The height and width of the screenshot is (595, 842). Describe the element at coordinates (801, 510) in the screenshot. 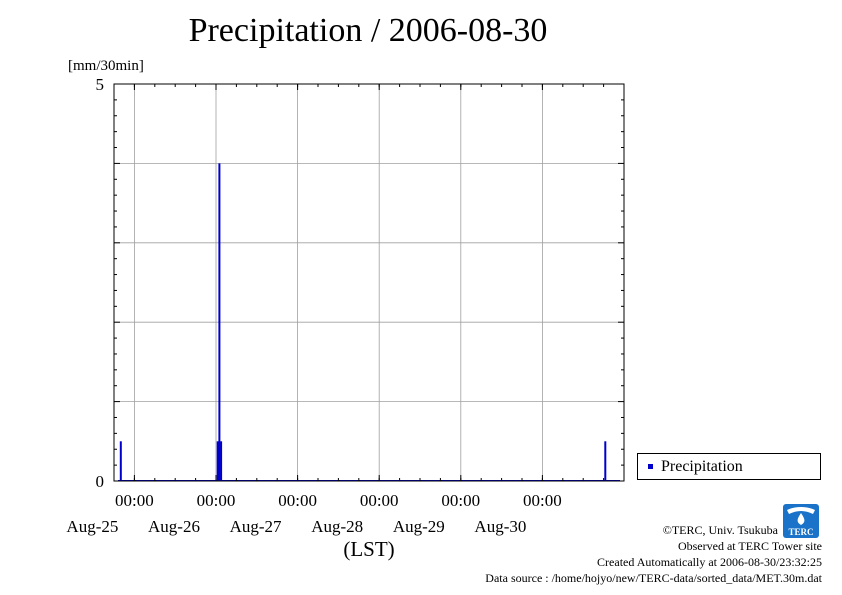

I see `logo-wave-icon` at that location.